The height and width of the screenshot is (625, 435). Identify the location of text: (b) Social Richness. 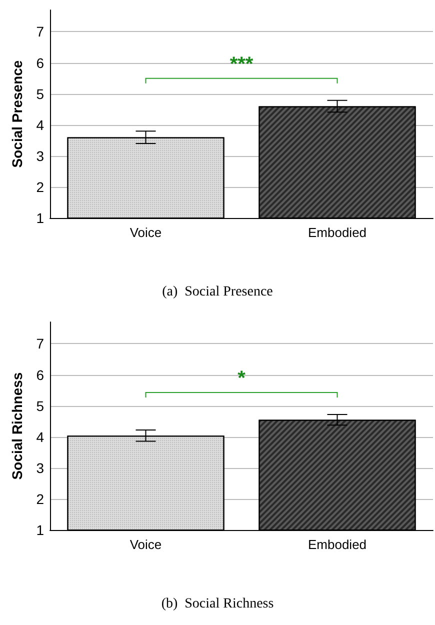
(217, 604).